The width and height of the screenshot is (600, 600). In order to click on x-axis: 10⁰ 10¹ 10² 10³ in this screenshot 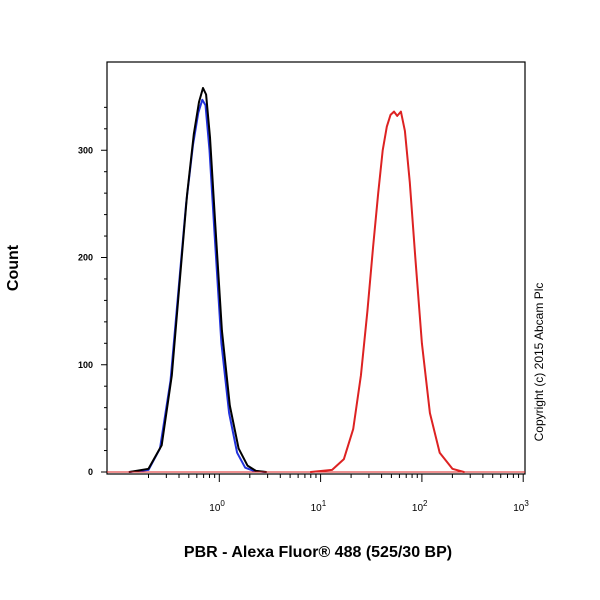, I will do `click(338, 494)`.